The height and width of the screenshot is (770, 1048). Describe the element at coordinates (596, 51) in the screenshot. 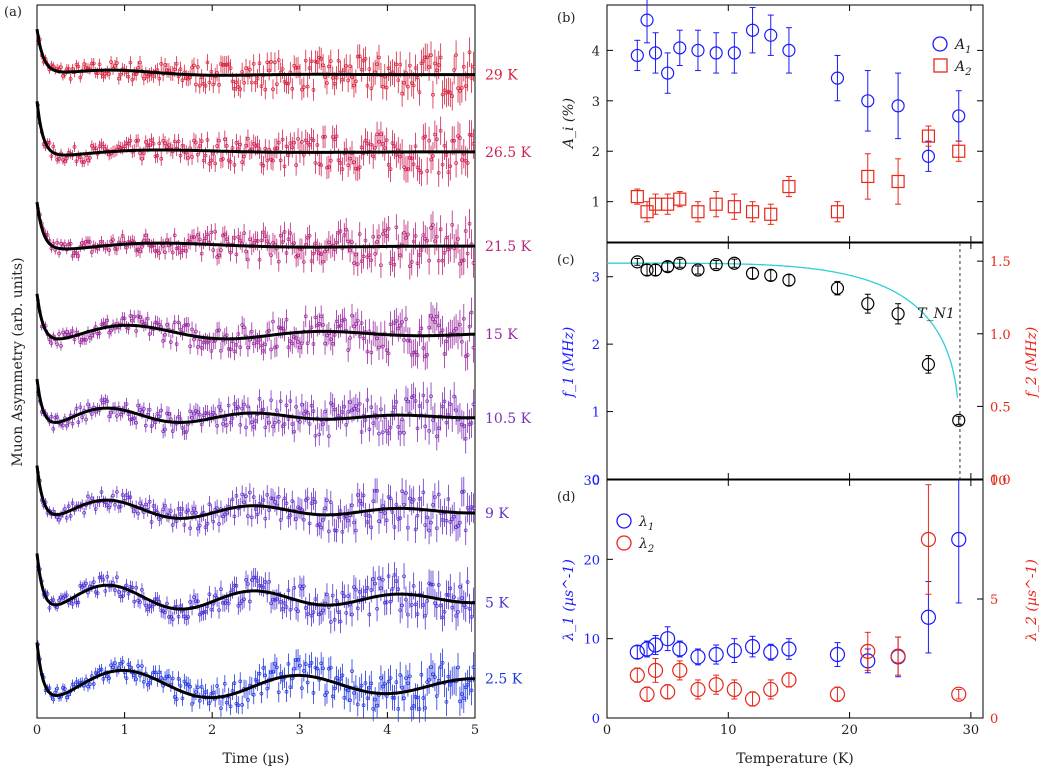

I see `y-tick-label: 4` at that location.